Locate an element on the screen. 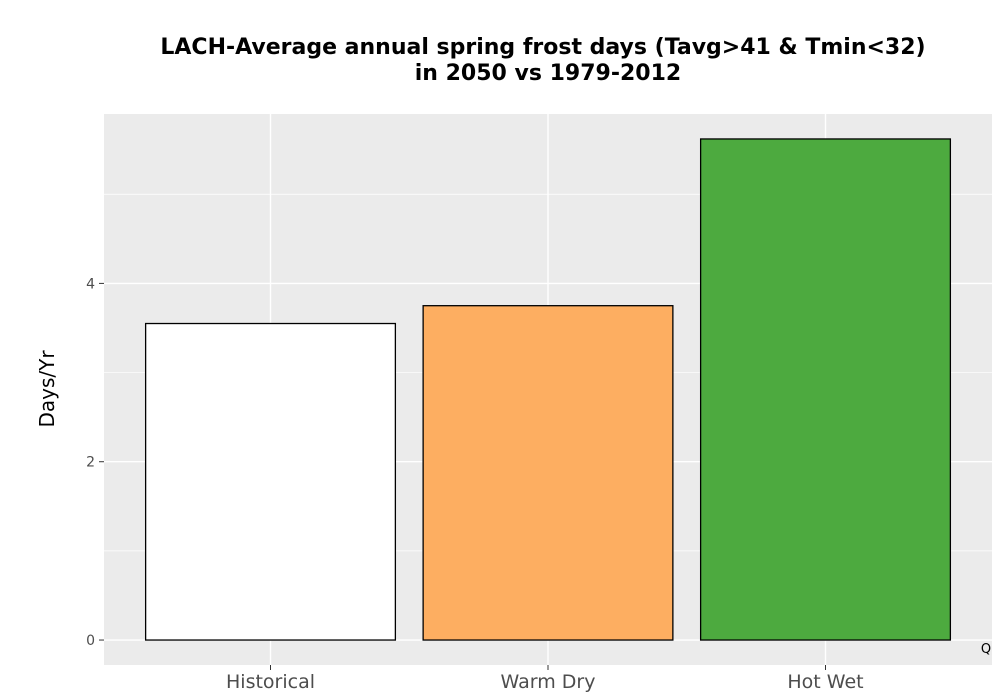  chart-title-line-2: in 2050 vs 1979-2012 is located at coordinates (548, 73).